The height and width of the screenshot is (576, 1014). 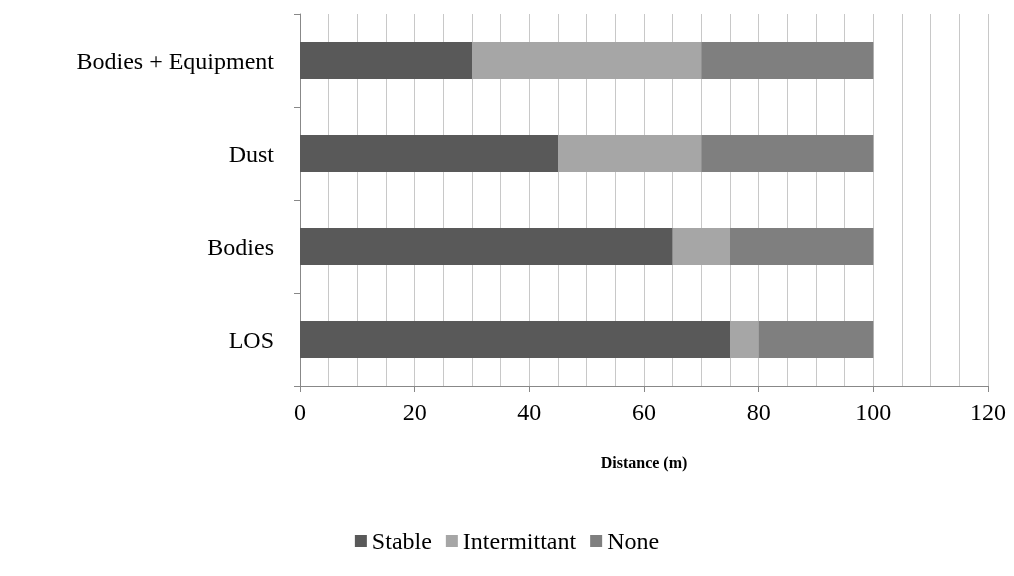 I want to click on legend-label: None, so click(x=633, y=541).